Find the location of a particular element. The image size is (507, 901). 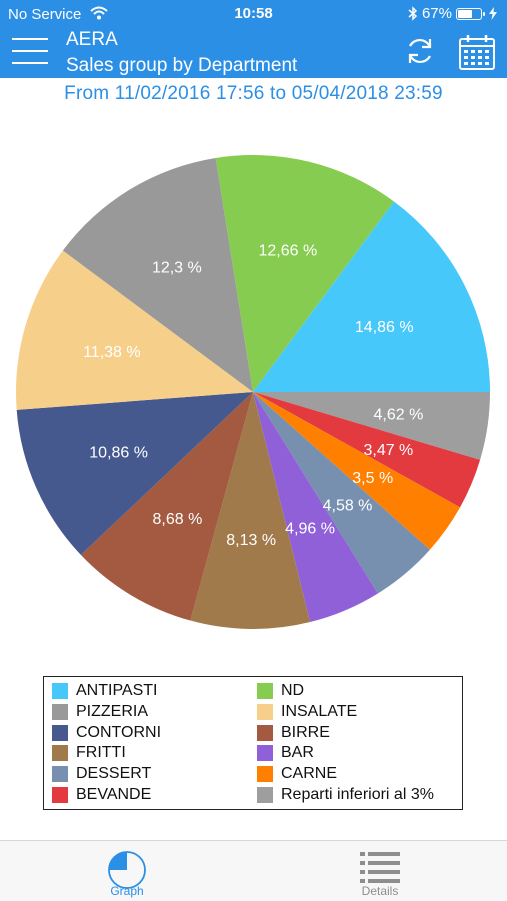

bluetooth-icon is located at coordinates (413, 13).